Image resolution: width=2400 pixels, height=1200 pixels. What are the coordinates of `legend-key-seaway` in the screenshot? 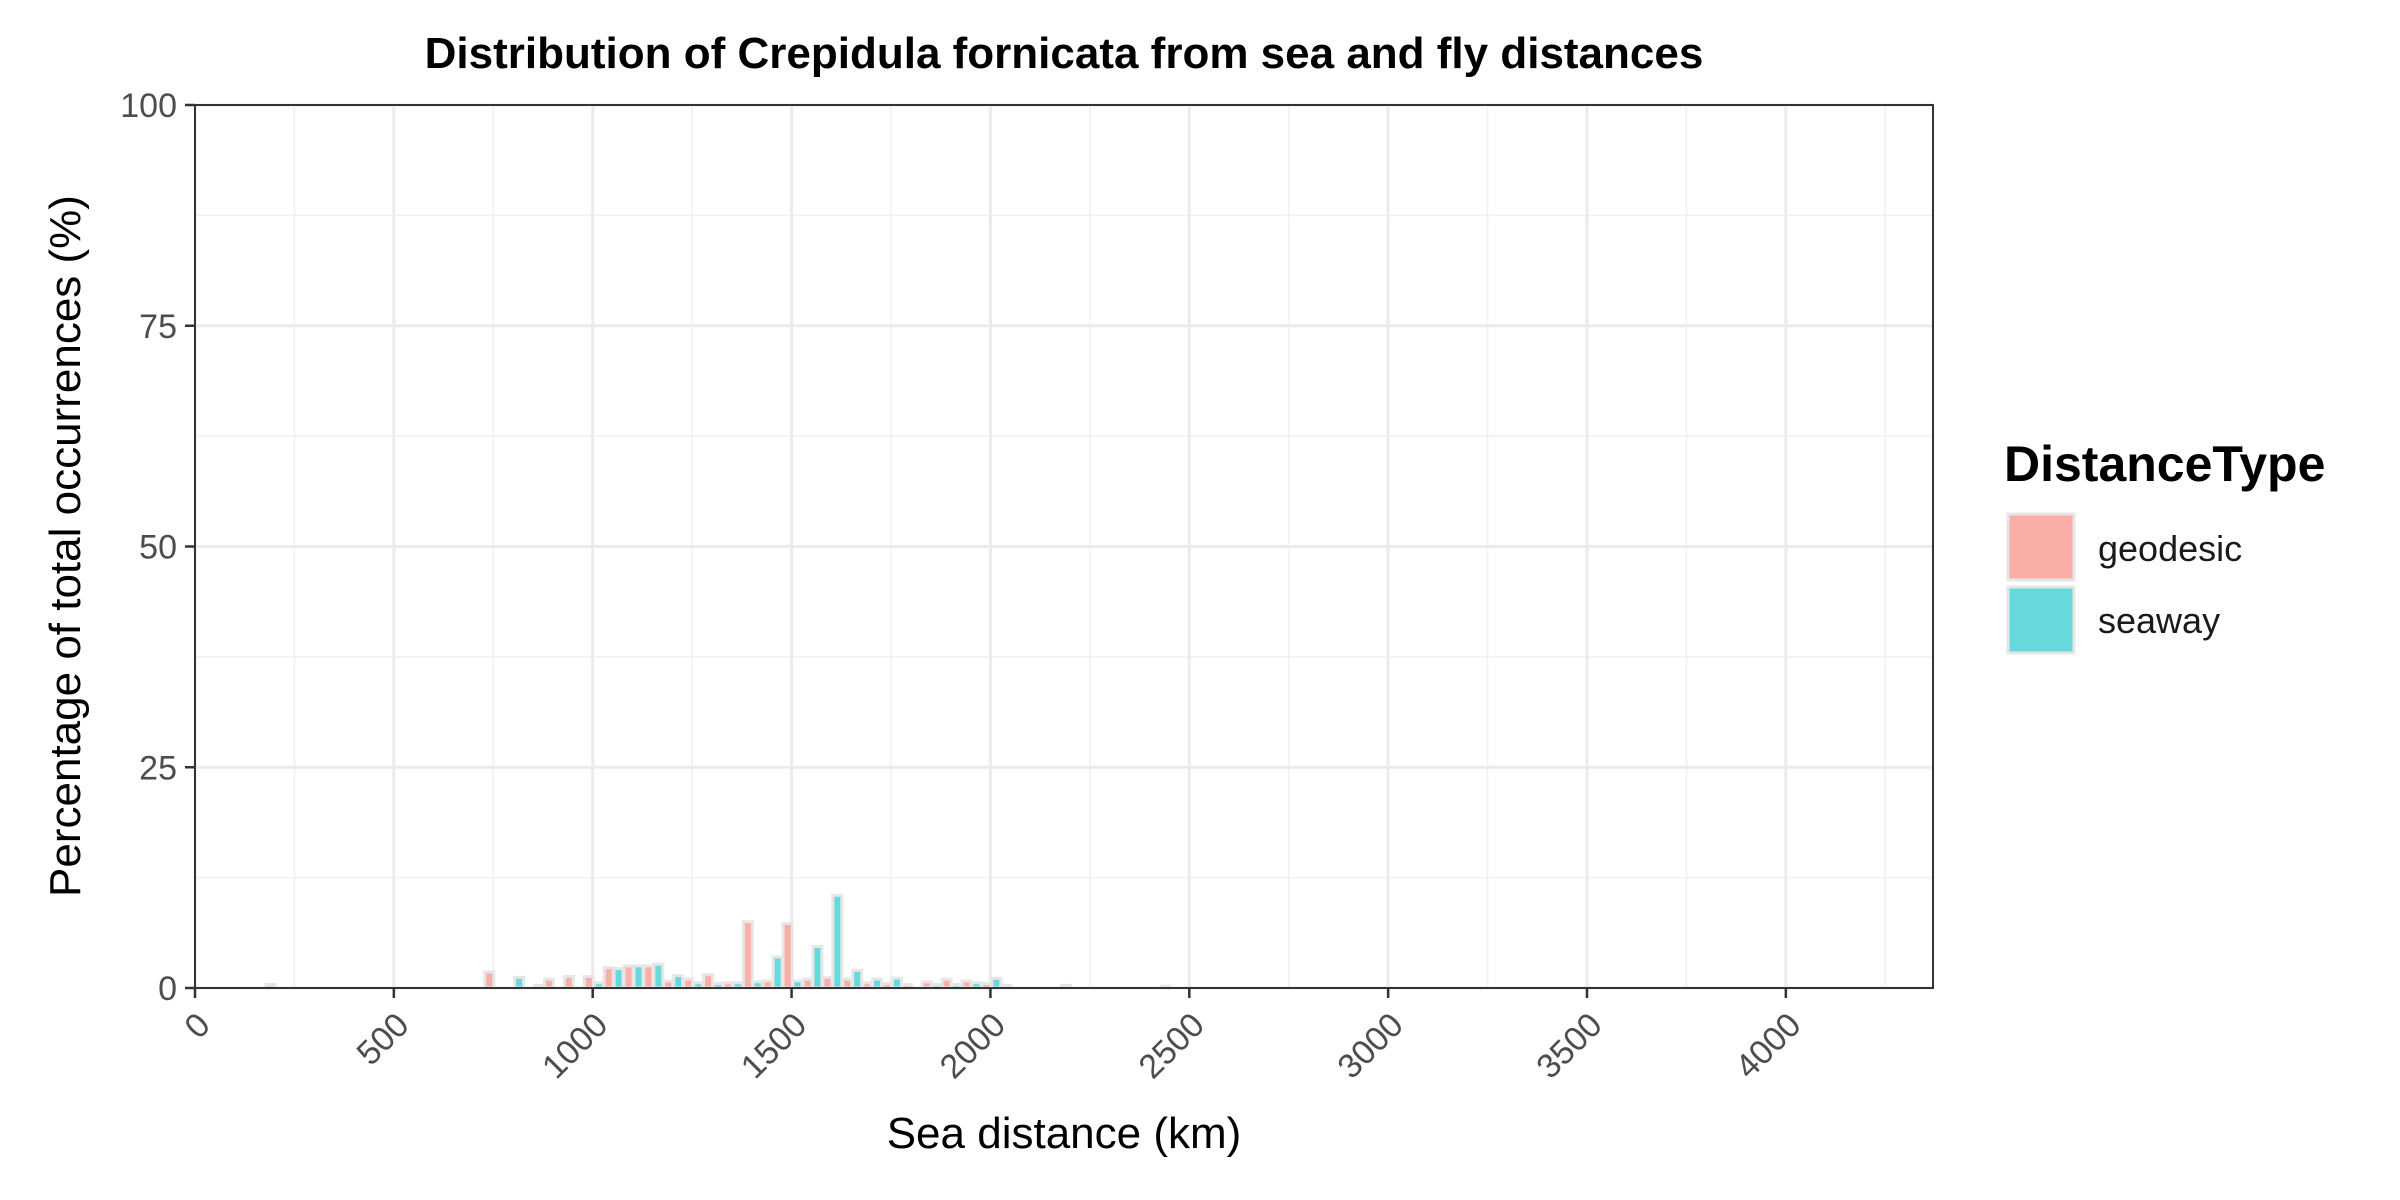 It's located at (2041, 620).